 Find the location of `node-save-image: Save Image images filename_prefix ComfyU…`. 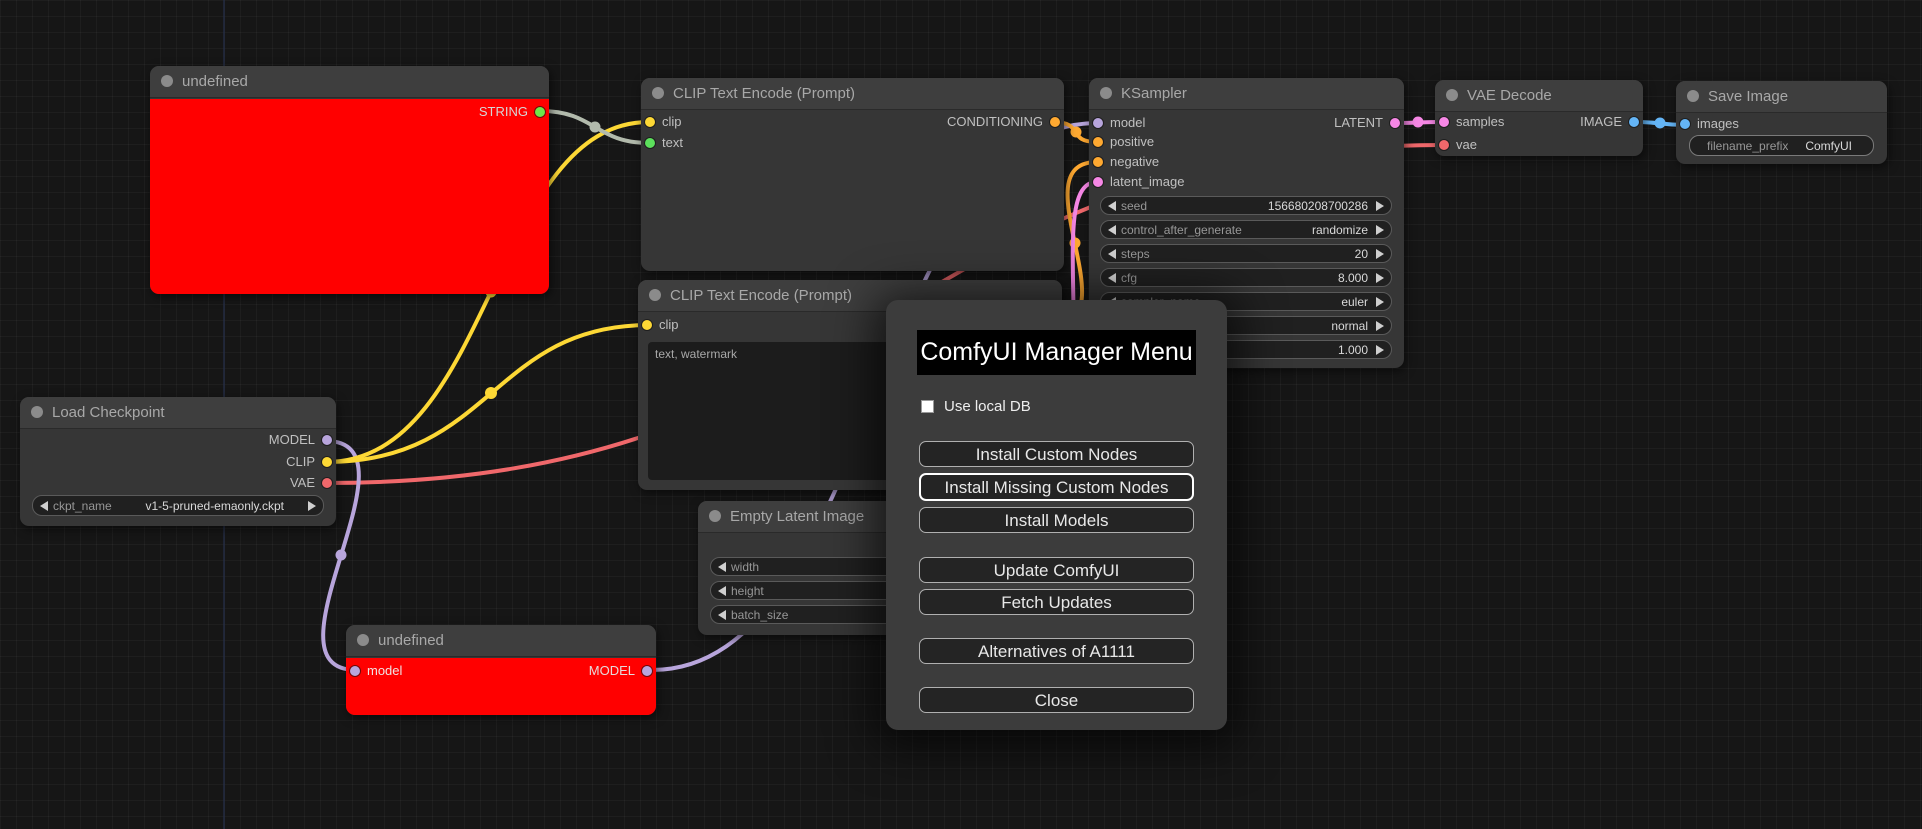

node-save-image: Save Image images filename_prefix ComfyU… is located at coordinates (1781, 122).